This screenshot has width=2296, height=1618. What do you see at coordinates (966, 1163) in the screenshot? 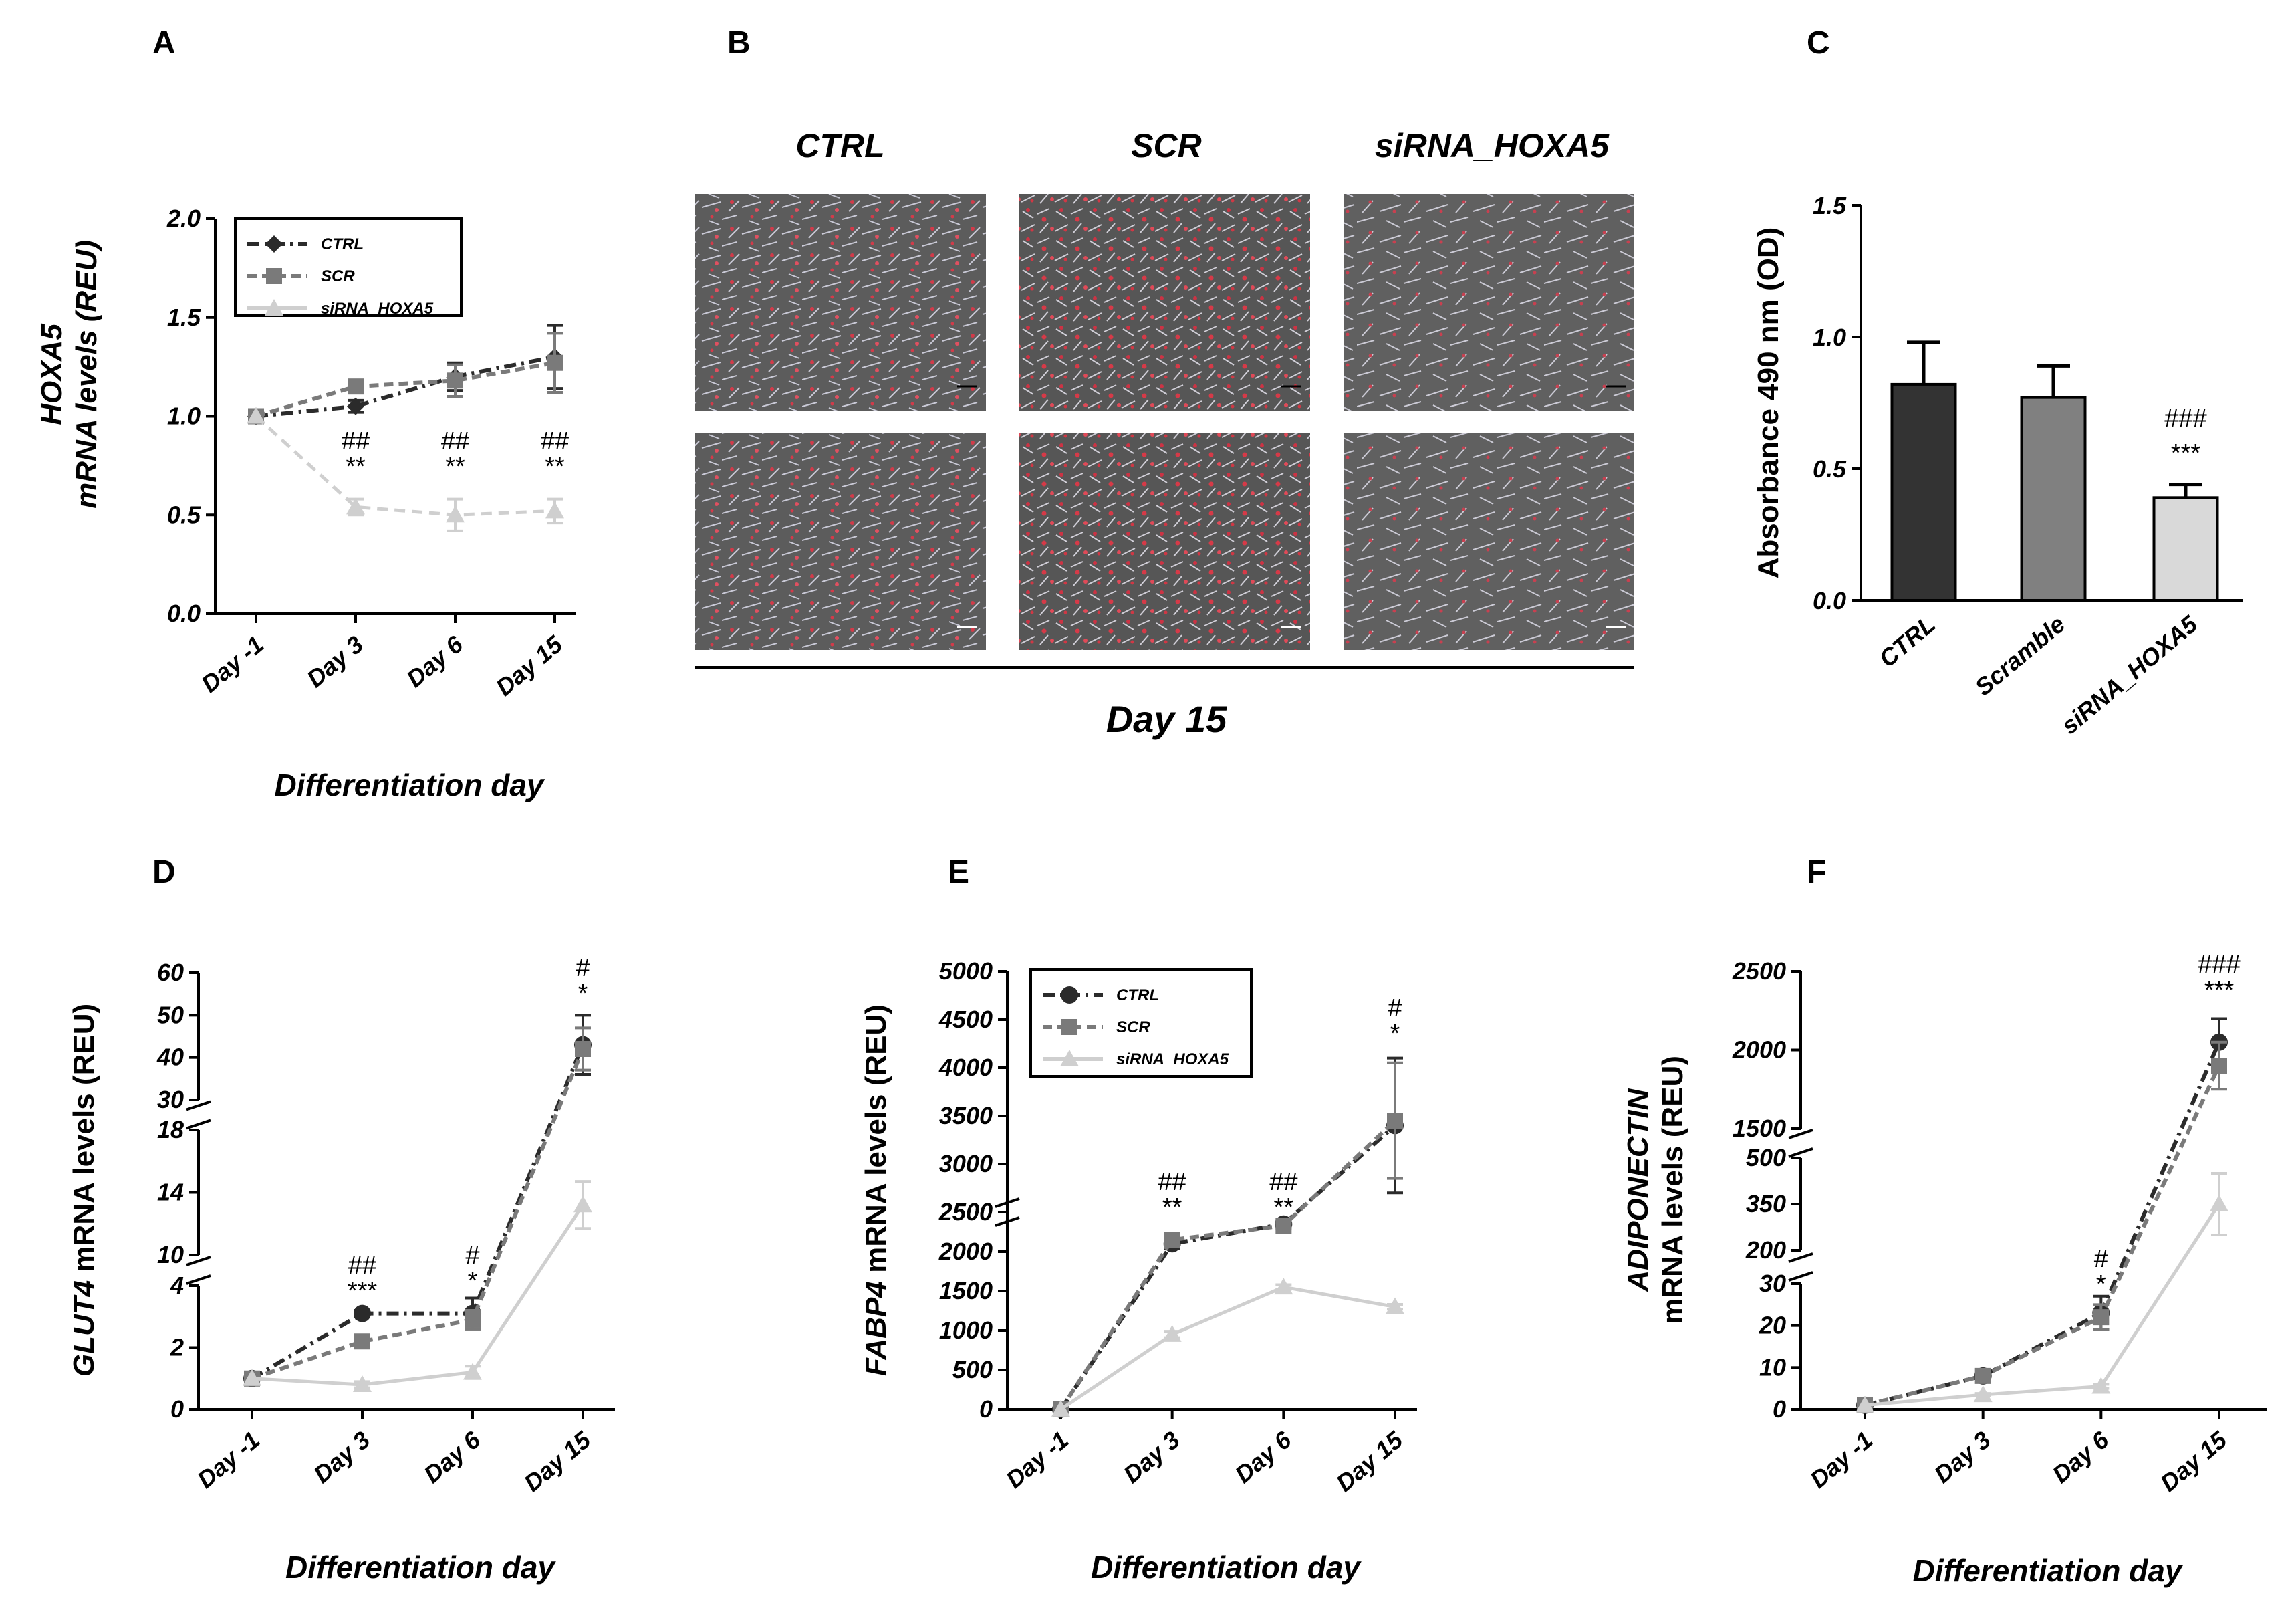
I see `y-tick-label: 3000` at bounding box center [966, 1163].